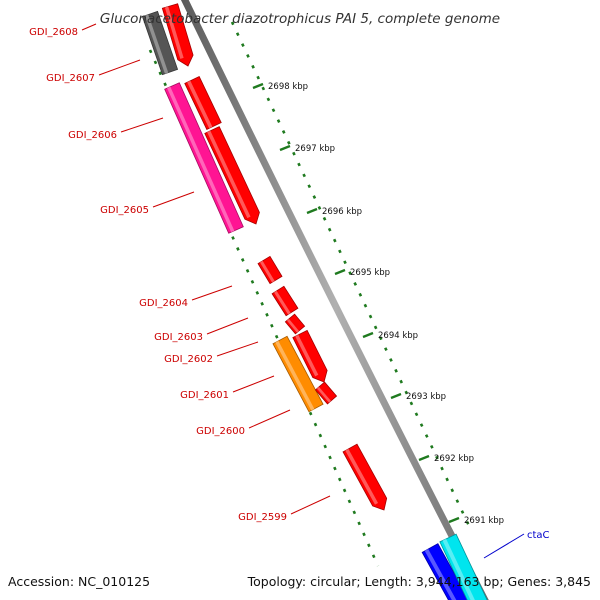 This screenshot has height=600, width=600. Describe the element at coordinates (370, 273) in the screenshot. I see `ruler-tick-label: 2695 kbp` at that location.